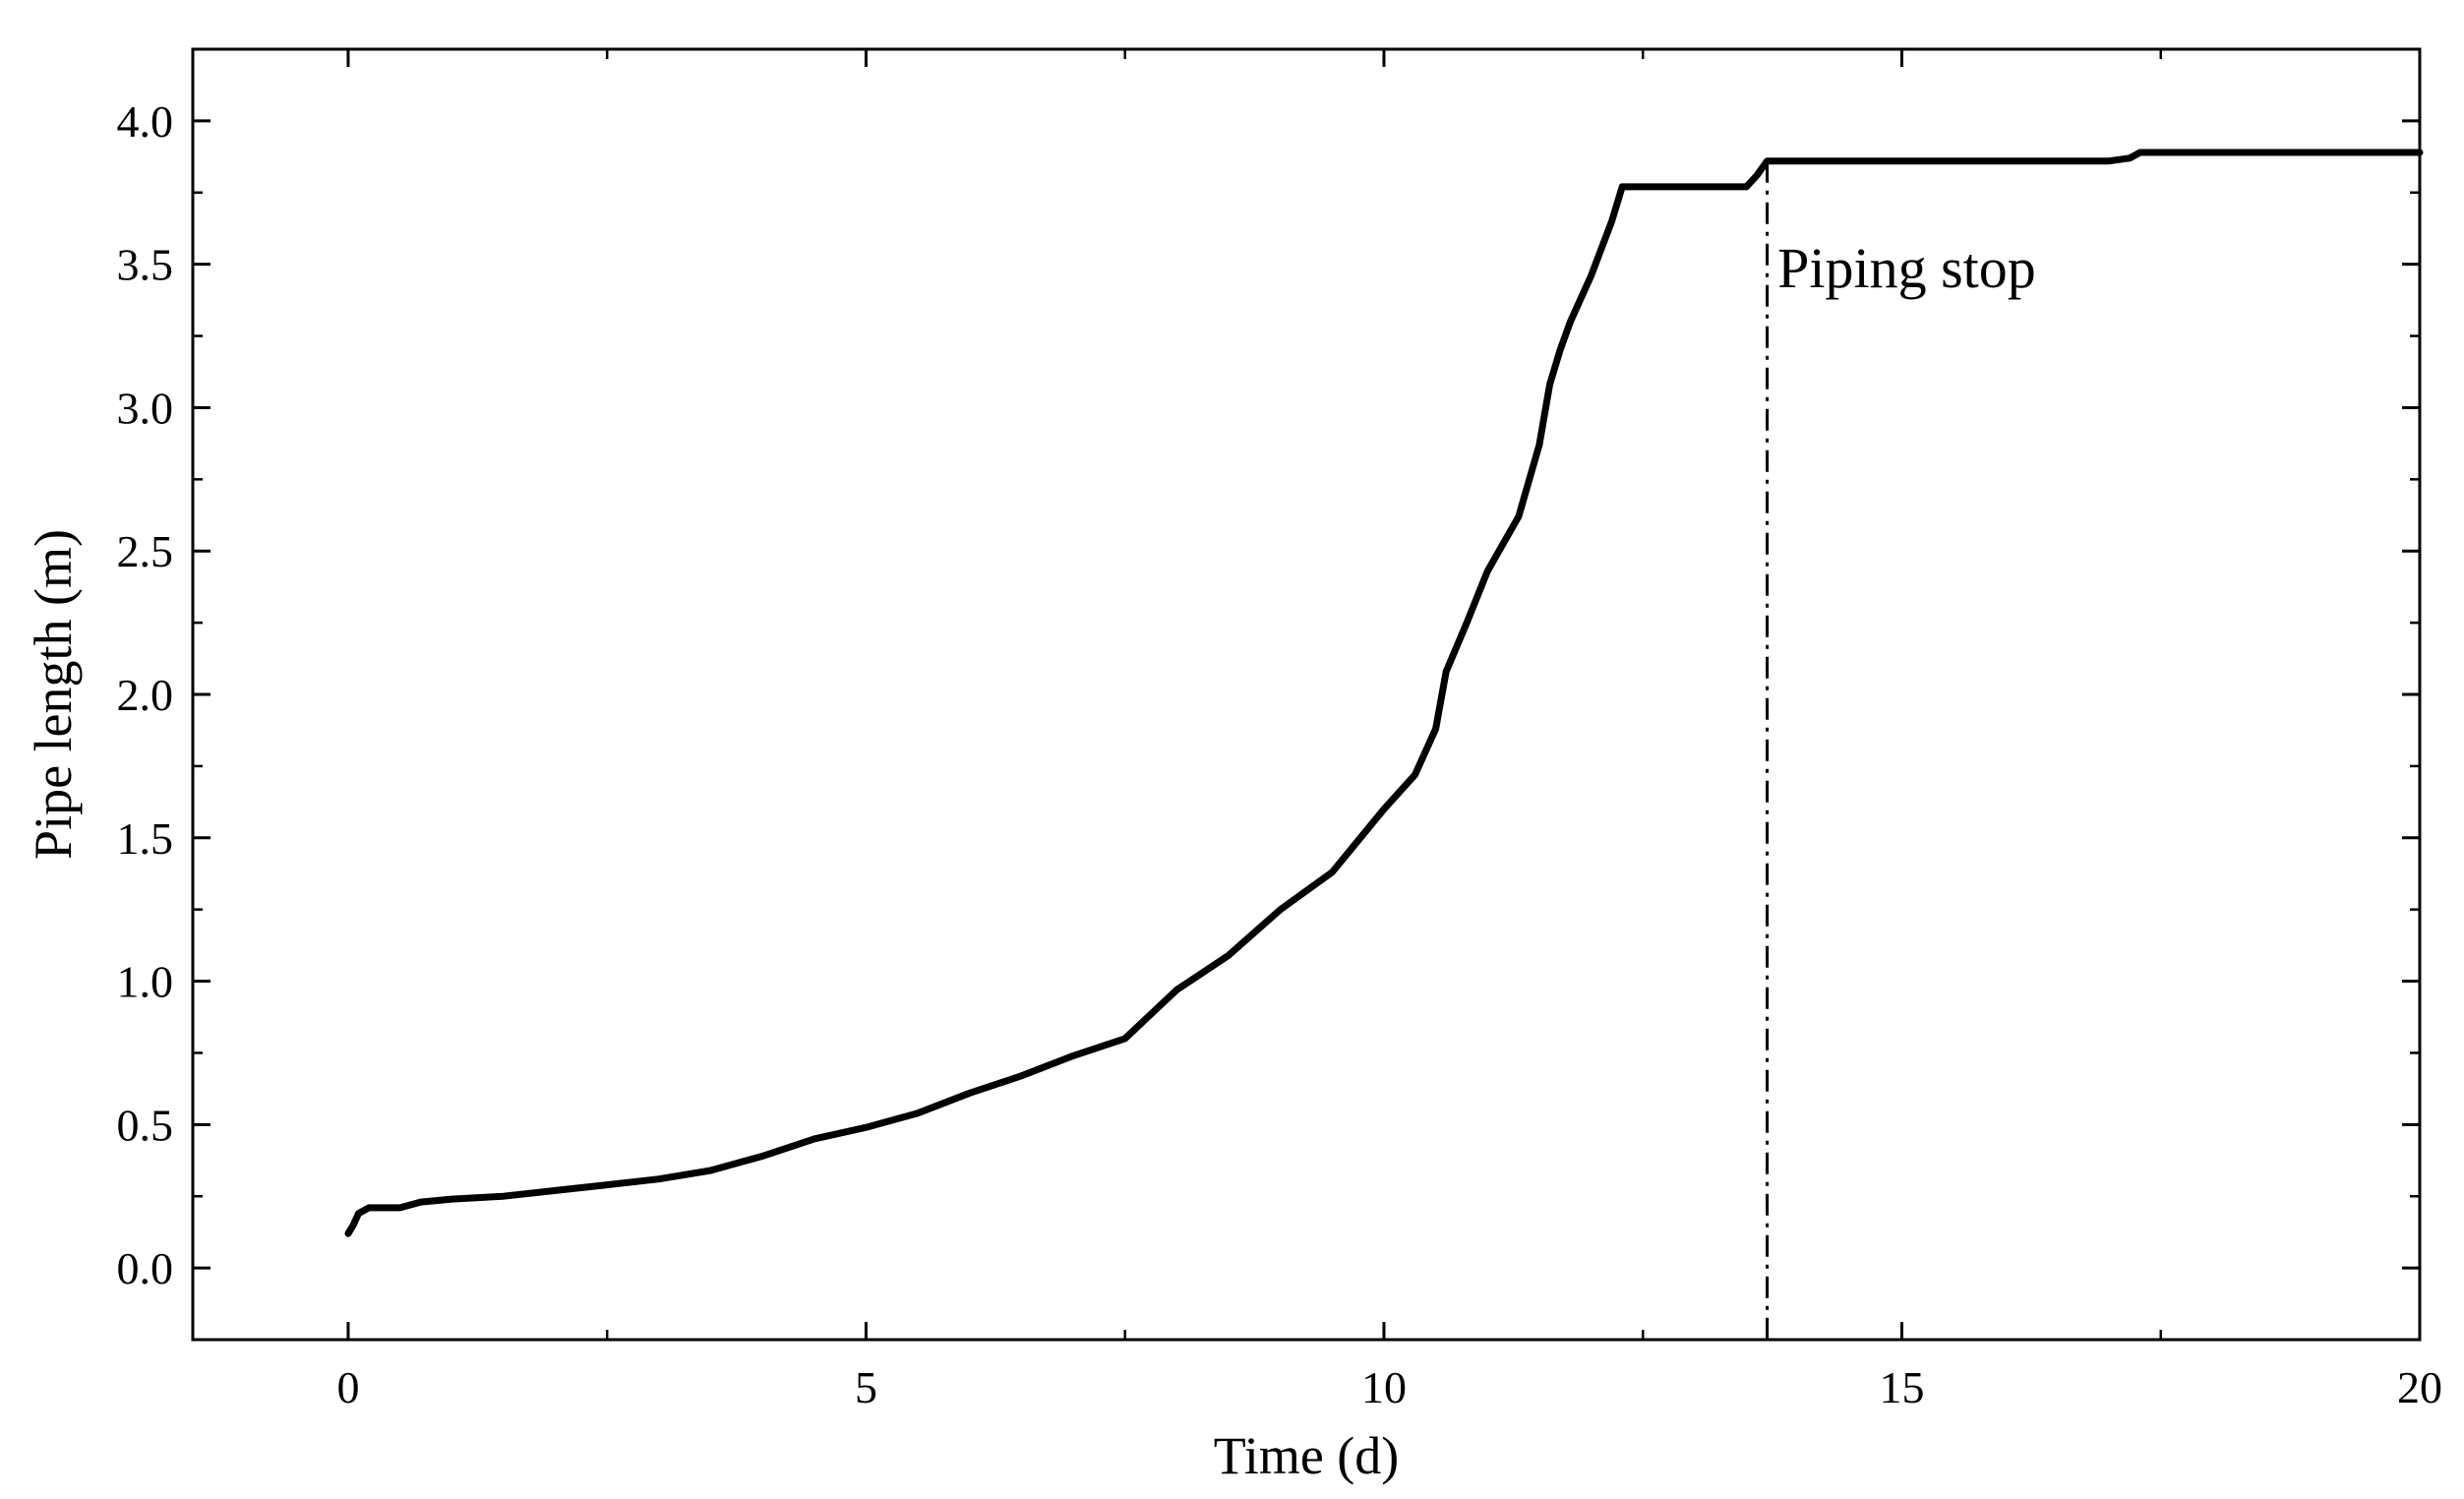 This screenshot has height=1499, width=2464. What do you see at coordinates (146, 1268) in the screenshot?
I see `y-tick-label: 0.0` at bounding box center [146, 1268].